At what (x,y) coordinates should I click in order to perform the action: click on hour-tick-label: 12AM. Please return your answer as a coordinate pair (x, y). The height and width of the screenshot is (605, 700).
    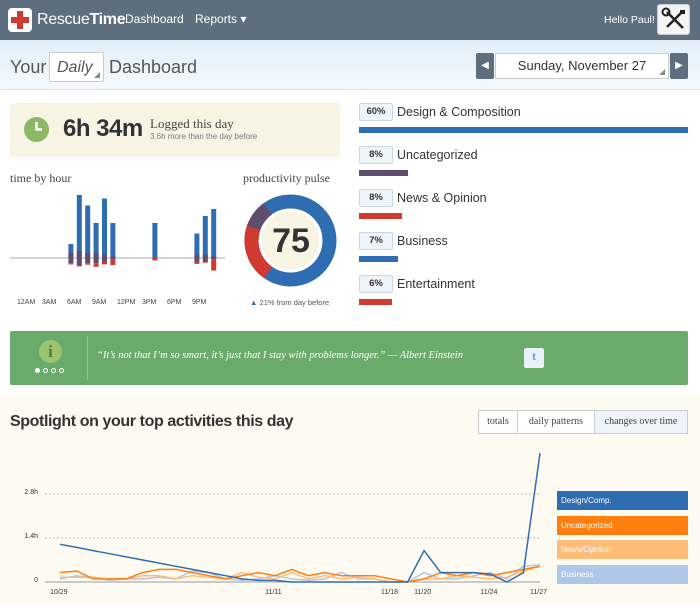
    Looking at the image, I should click on (26, 302).